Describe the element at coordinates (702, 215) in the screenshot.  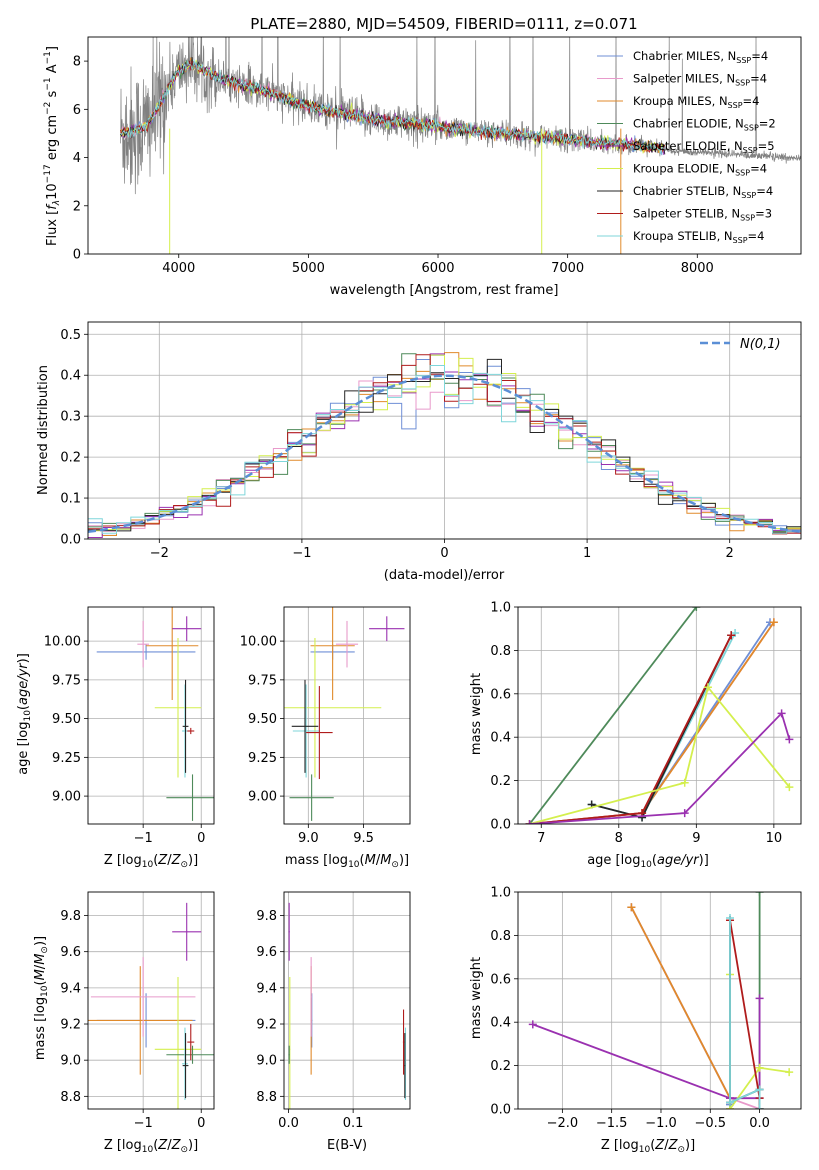
I see `legend-label: Salpeter STELIB, NSSP=3` at that location.